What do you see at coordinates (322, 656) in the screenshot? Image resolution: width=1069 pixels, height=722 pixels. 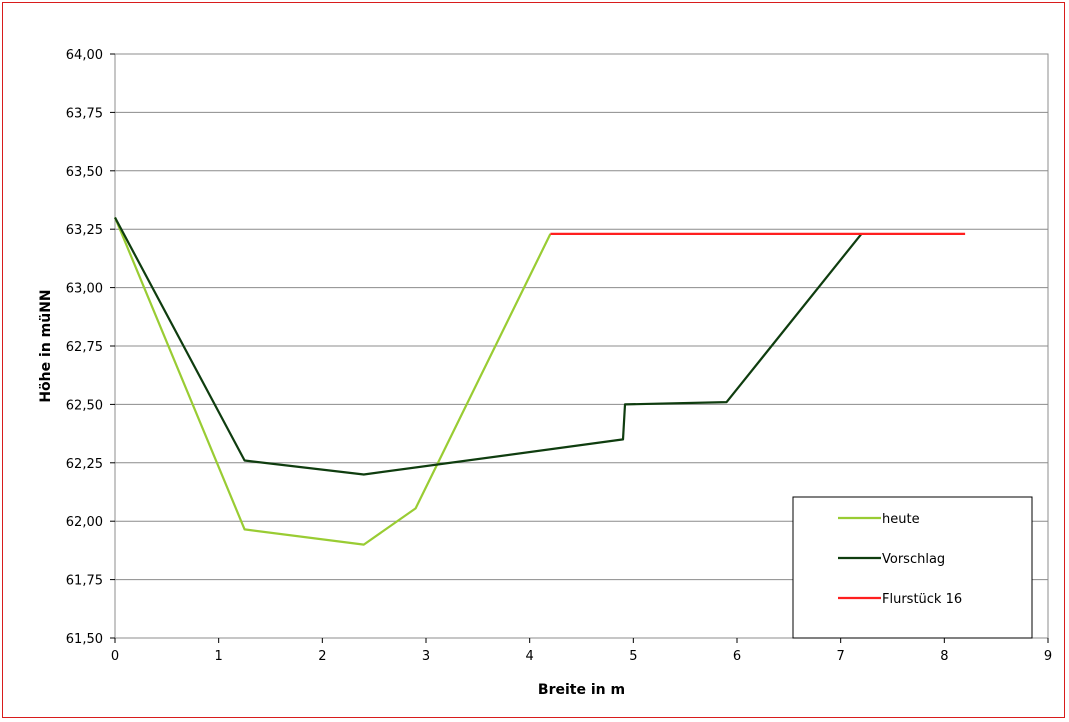 I see `x-tick-label: 2` at bounding box center [322, 656].